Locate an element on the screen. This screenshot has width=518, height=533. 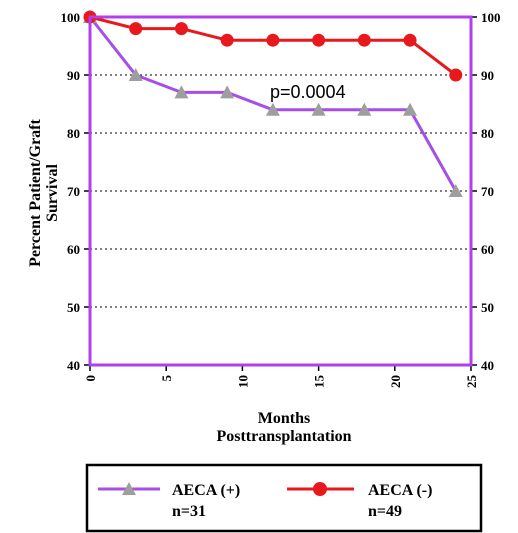
legend-label-aeca-neg: AECA (-) is located at coordinates (400, 490).